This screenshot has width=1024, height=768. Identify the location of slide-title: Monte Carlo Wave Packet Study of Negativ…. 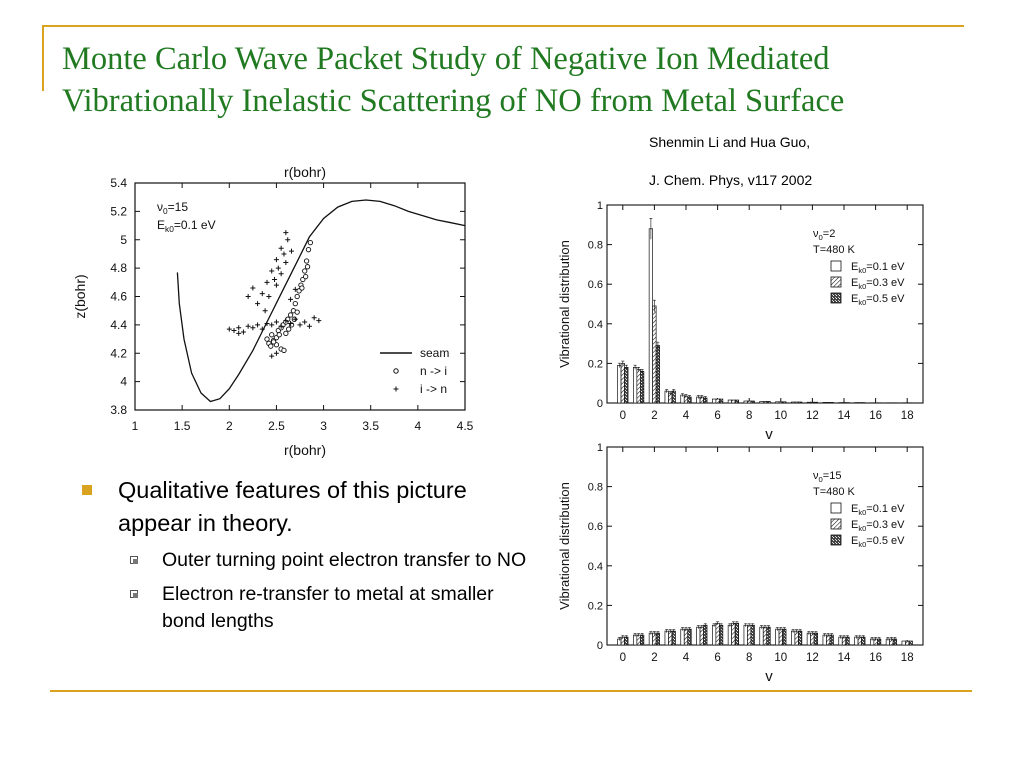
(512, 80).